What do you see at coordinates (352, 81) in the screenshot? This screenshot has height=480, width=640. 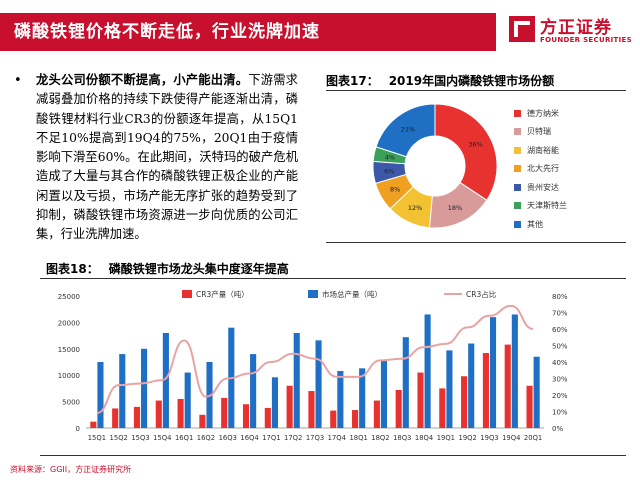 I see `figure-17-label: 图表17：` at bounding box center [352, 81].